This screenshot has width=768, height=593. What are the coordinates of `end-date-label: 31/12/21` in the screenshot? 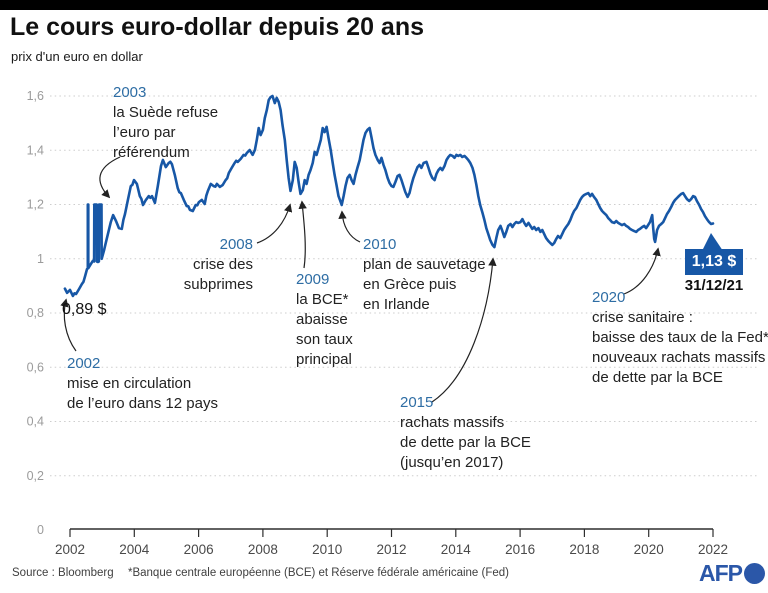 It's located at (714, 285).